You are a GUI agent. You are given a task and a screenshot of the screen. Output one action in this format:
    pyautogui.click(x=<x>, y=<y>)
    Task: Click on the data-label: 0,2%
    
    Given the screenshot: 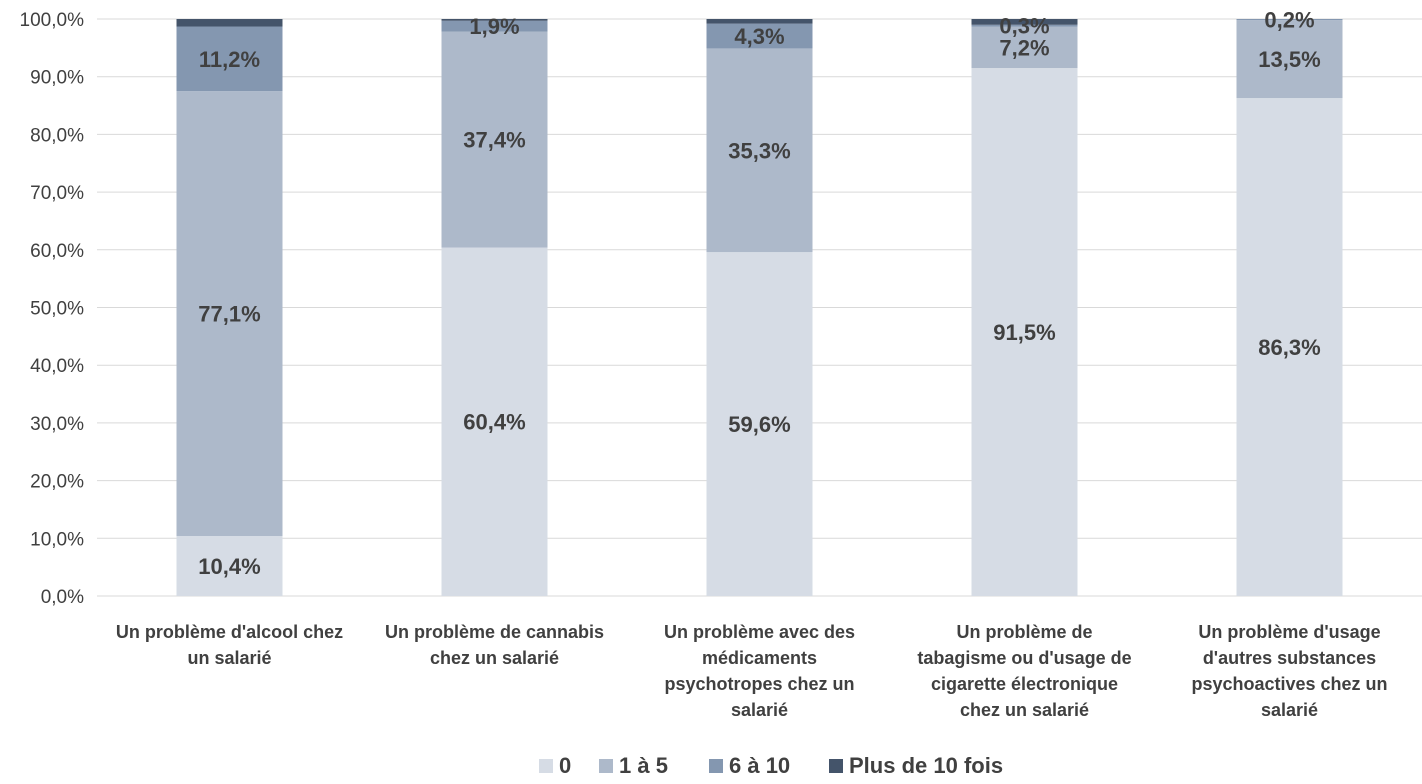 What is the action you would take?
    pyautogui.click(x=1289, y=20)
    